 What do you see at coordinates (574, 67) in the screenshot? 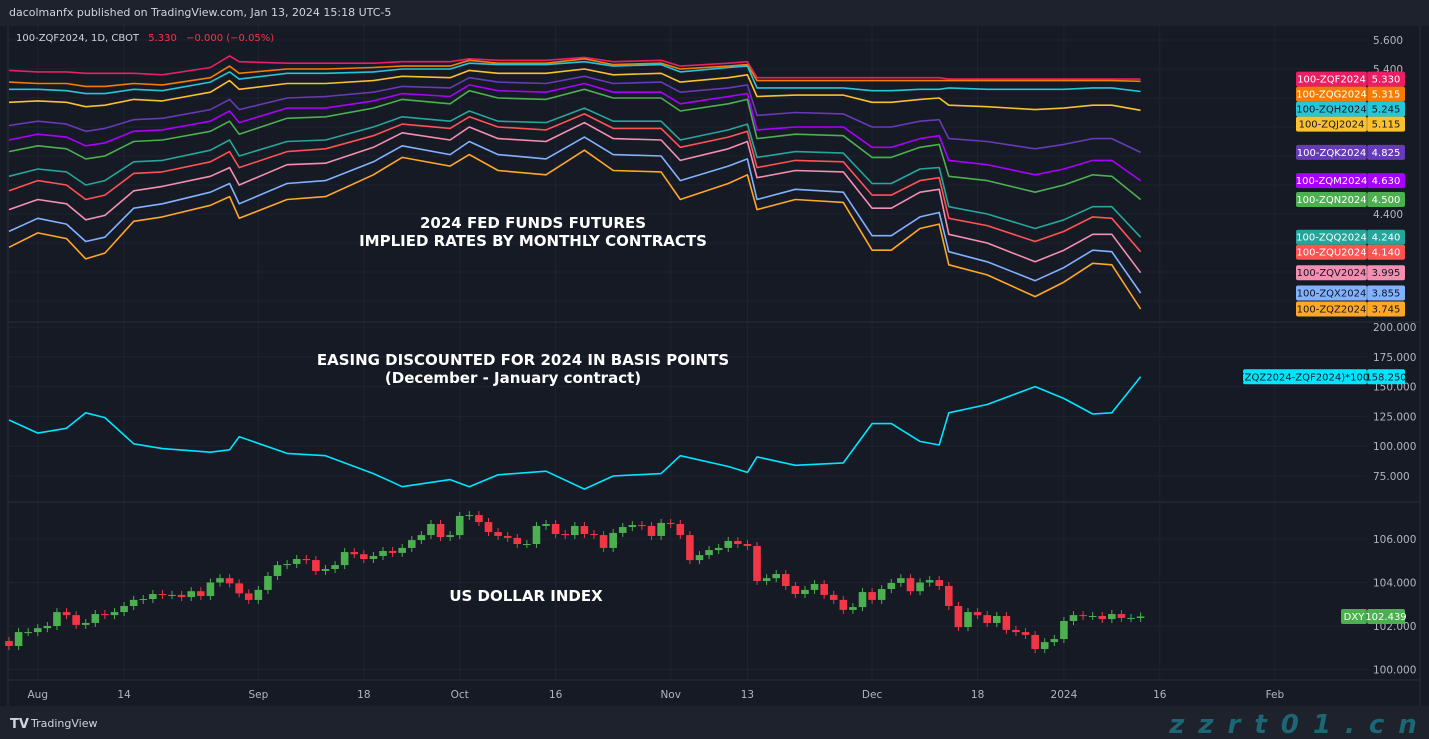
I see `series-line-100-zqf2024` at bounding box center [574, 67].